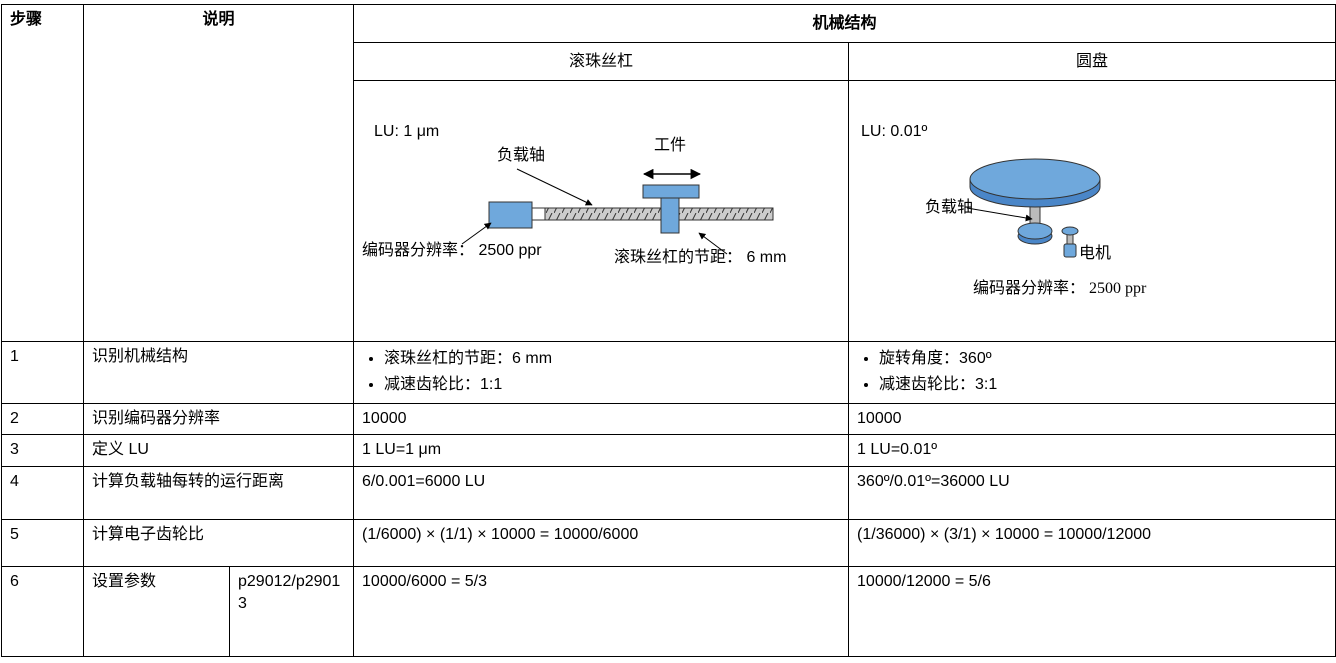 Image resolution: width=1336 pixels, height=663 pixels. Describe the element at coordinates (700, 257) in the screenshot. I see `pitch-label: 滚珠丝杠的节距： 6 mm` at that location.